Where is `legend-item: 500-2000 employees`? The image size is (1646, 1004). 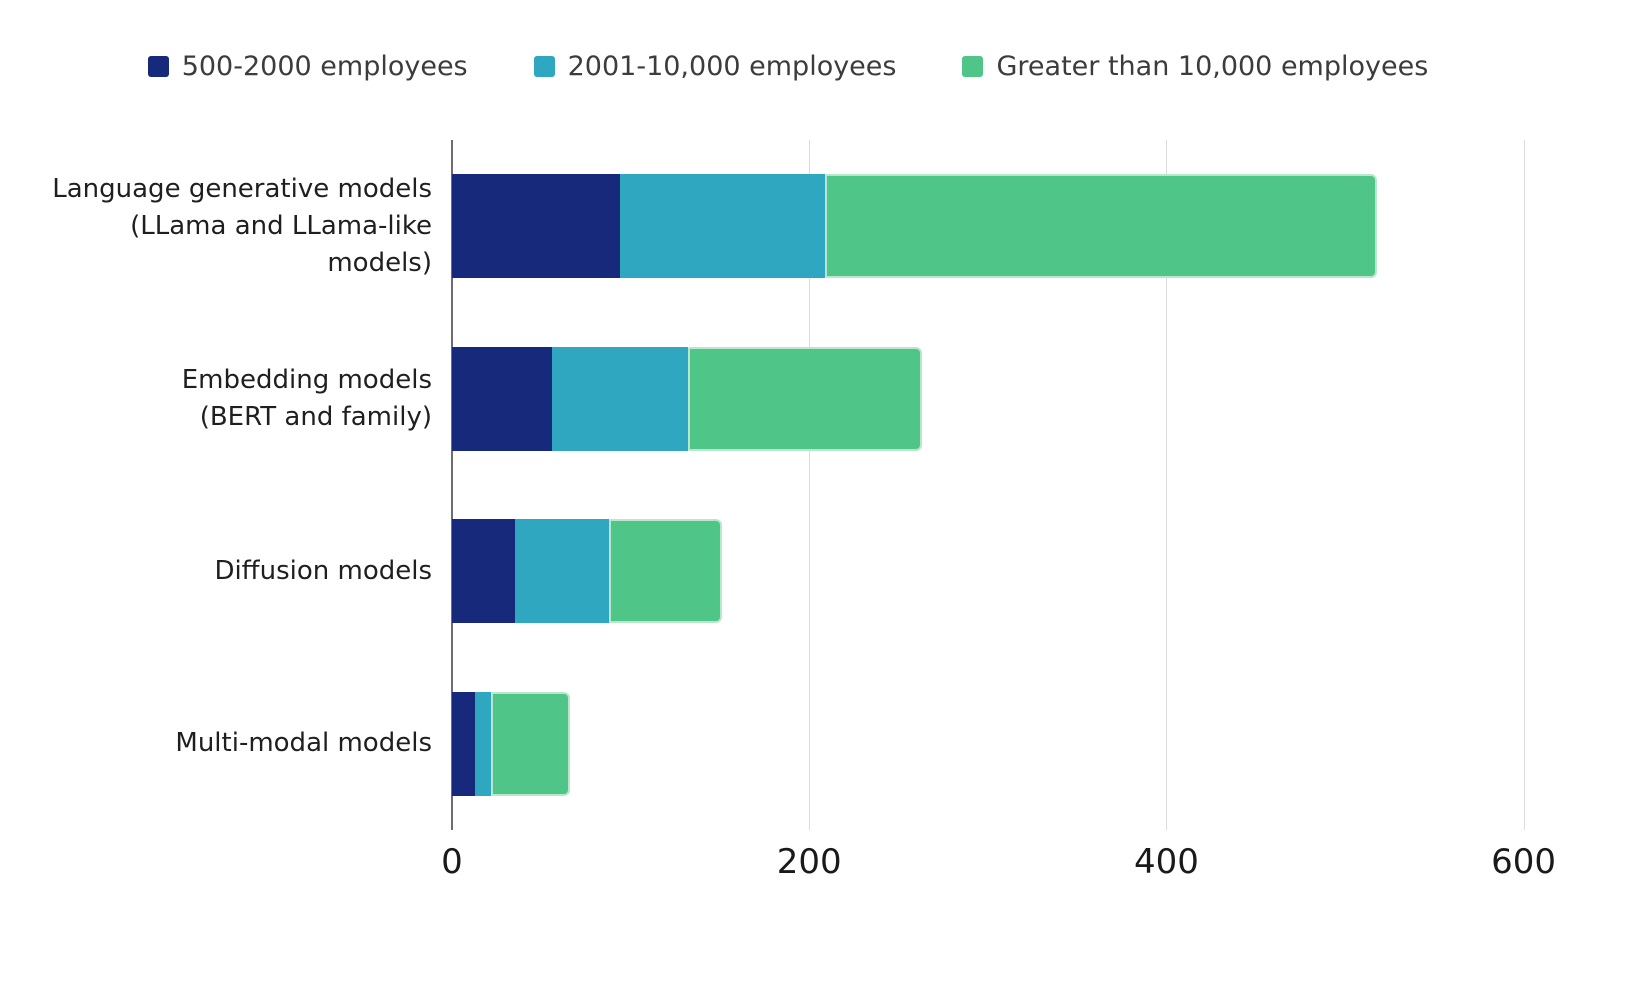
legend-item: 500-2000 employees is located at coordinates (307, 66).